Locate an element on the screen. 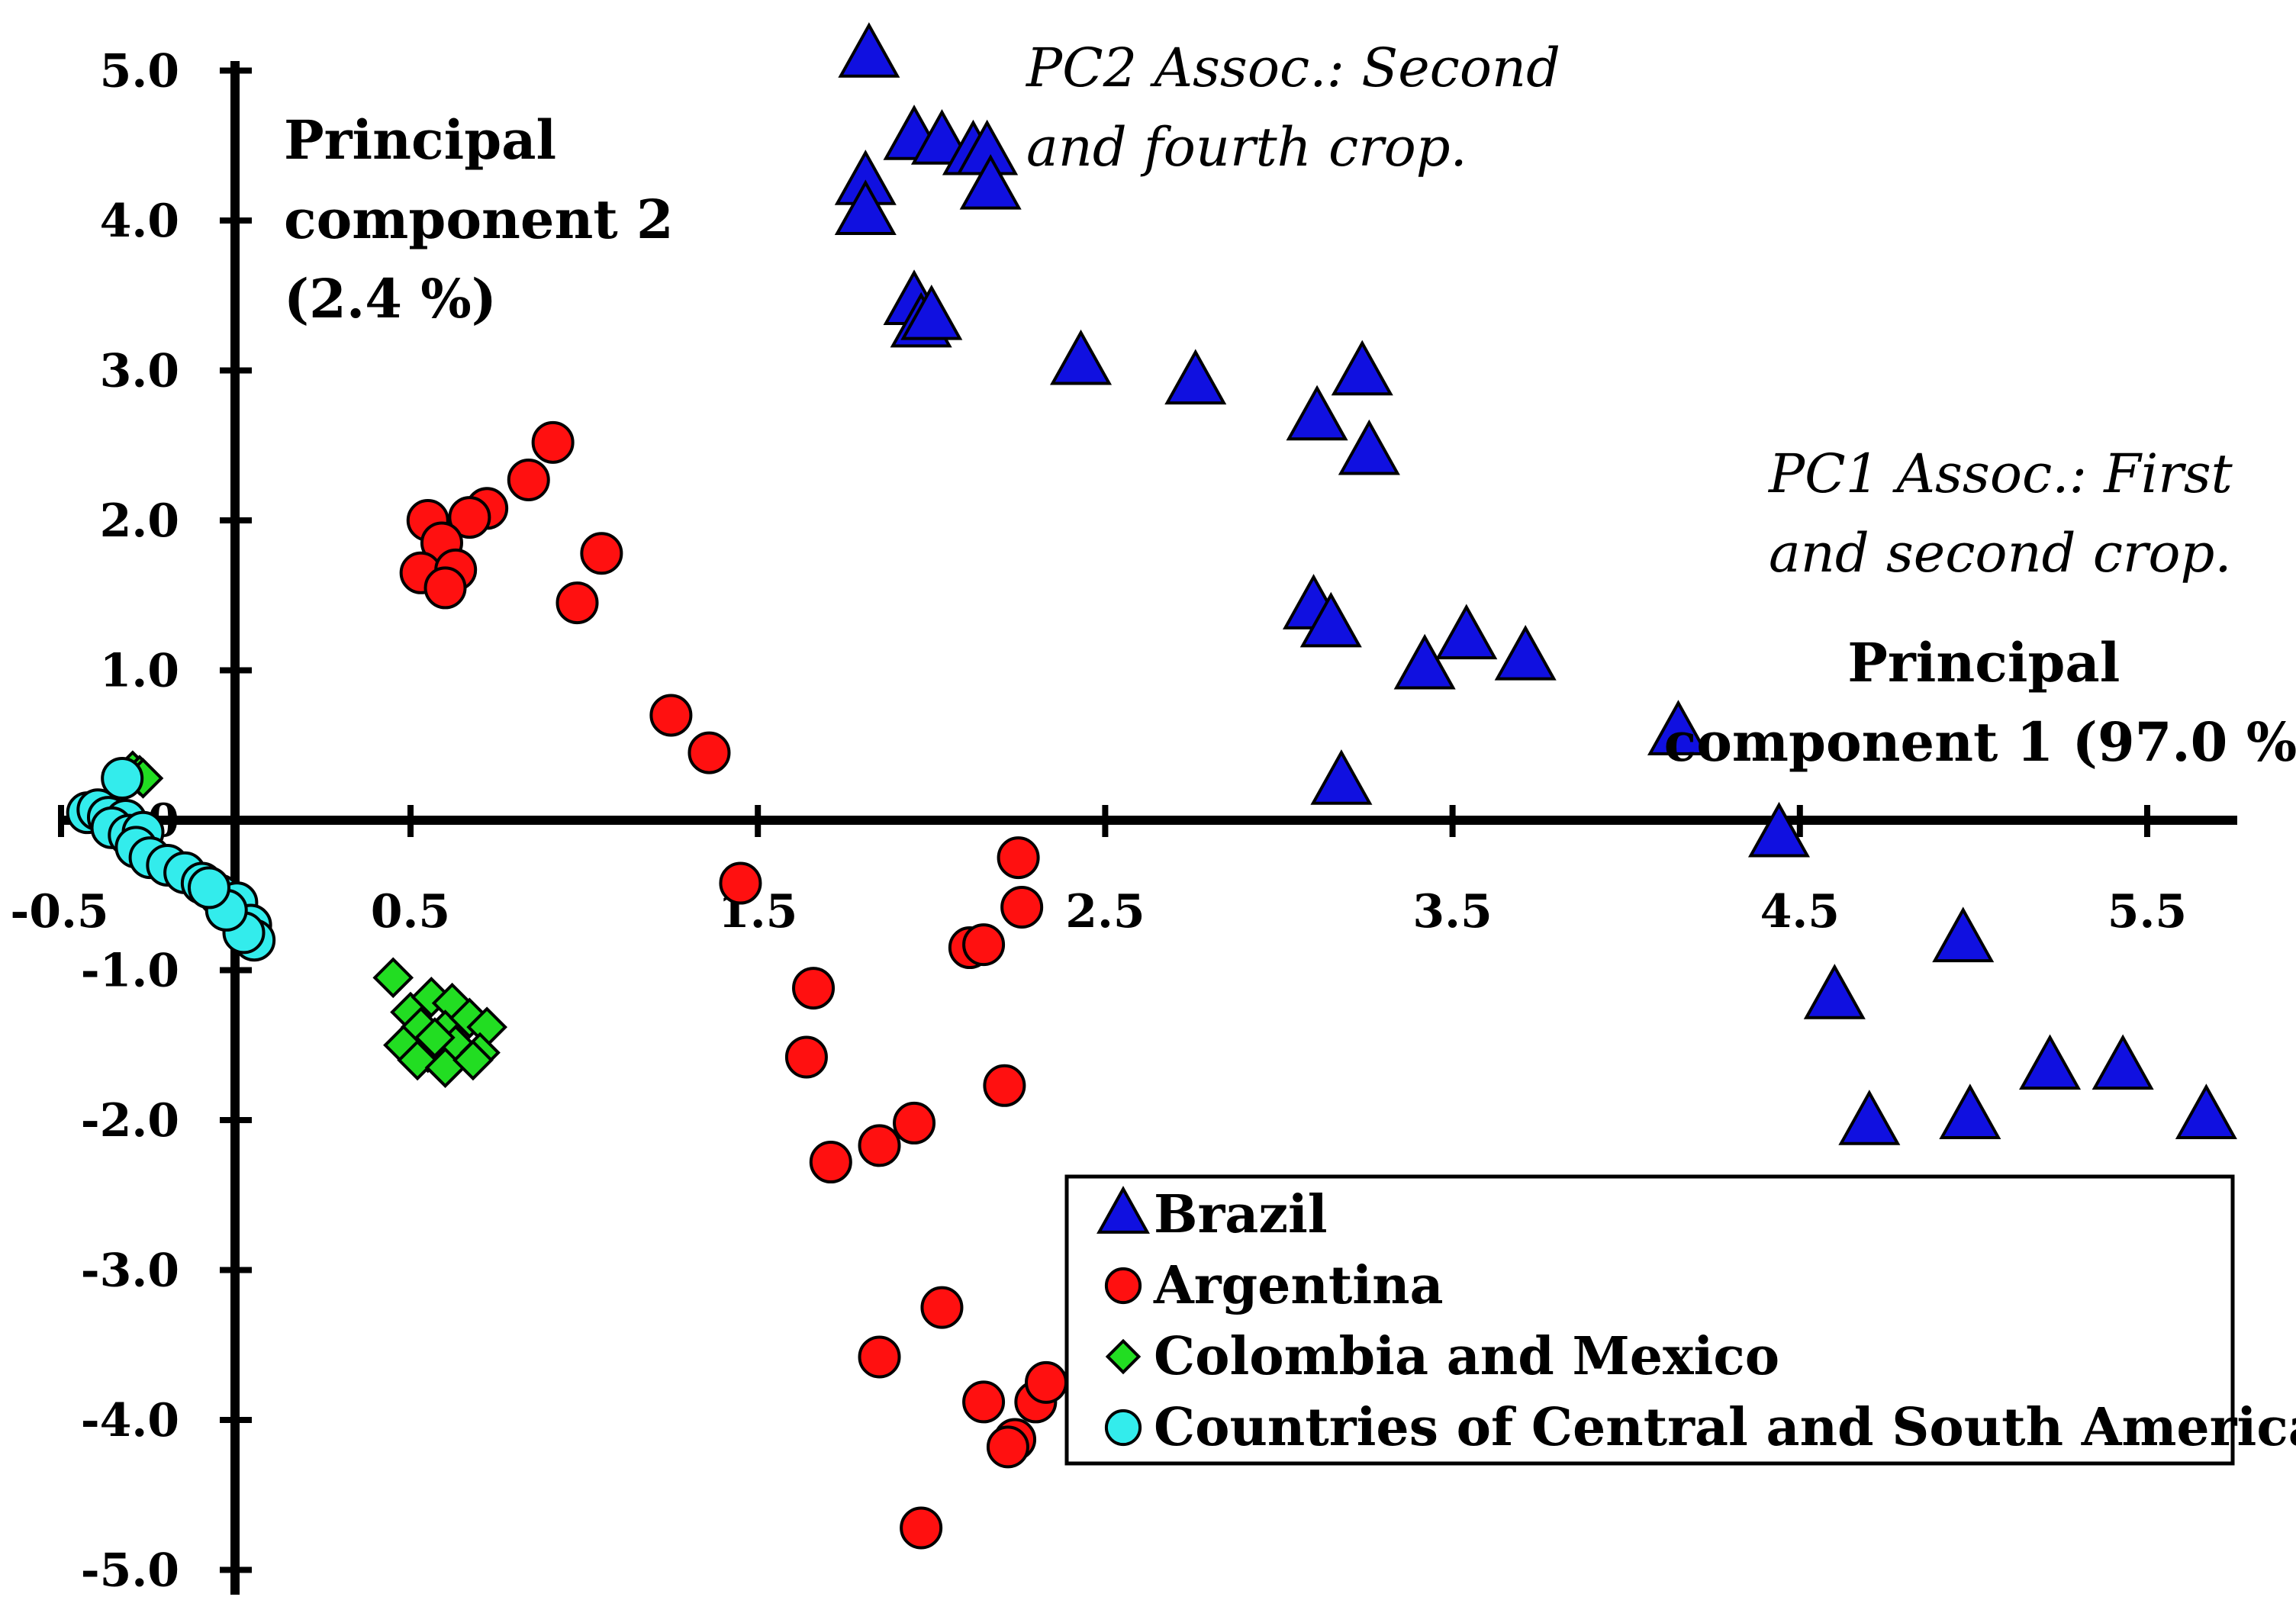 Image resolution: width=2296 pixels, height=1613 pixels. y-tick-label: 4.0 is located at coordinates (139, 221).